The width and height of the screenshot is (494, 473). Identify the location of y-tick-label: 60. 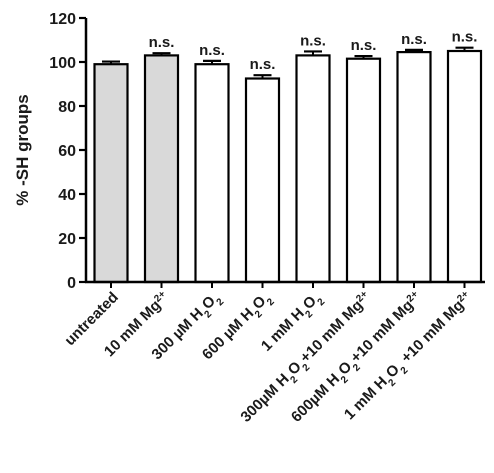
(67, 151).